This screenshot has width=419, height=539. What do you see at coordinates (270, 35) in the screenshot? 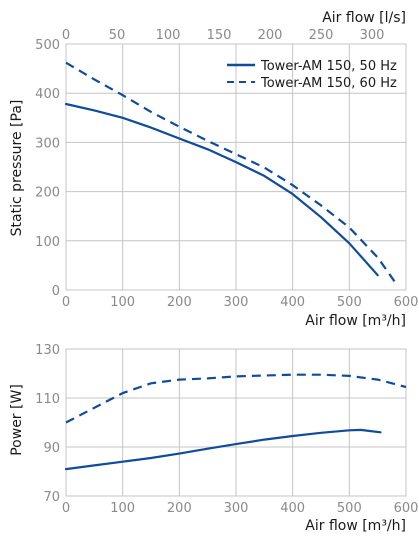
I see `top-axis-tick-label: 200` at bounding box center [270, 35].